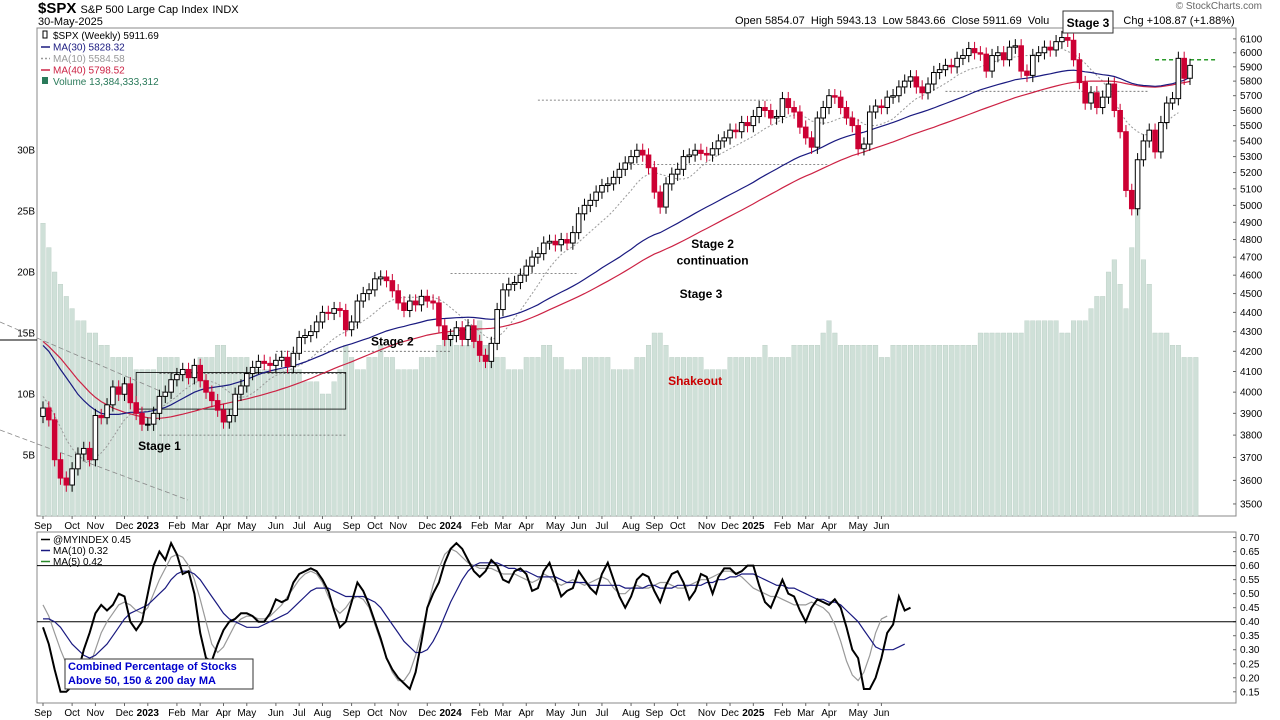  Describe the element at coordinates (555, 713) in the screenshot. I see `osc-x-month-label: May` at that location.